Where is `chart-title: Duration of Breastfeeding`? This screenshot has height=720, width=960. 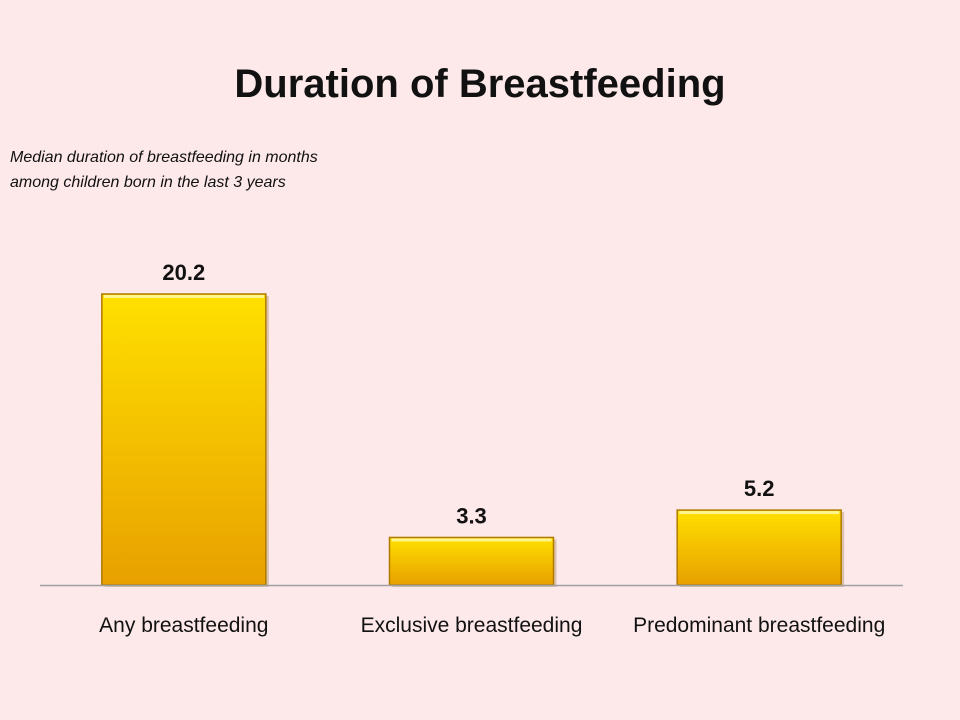
chart-title: Duration of Breastfeeding is located at coordinates (480, 84).